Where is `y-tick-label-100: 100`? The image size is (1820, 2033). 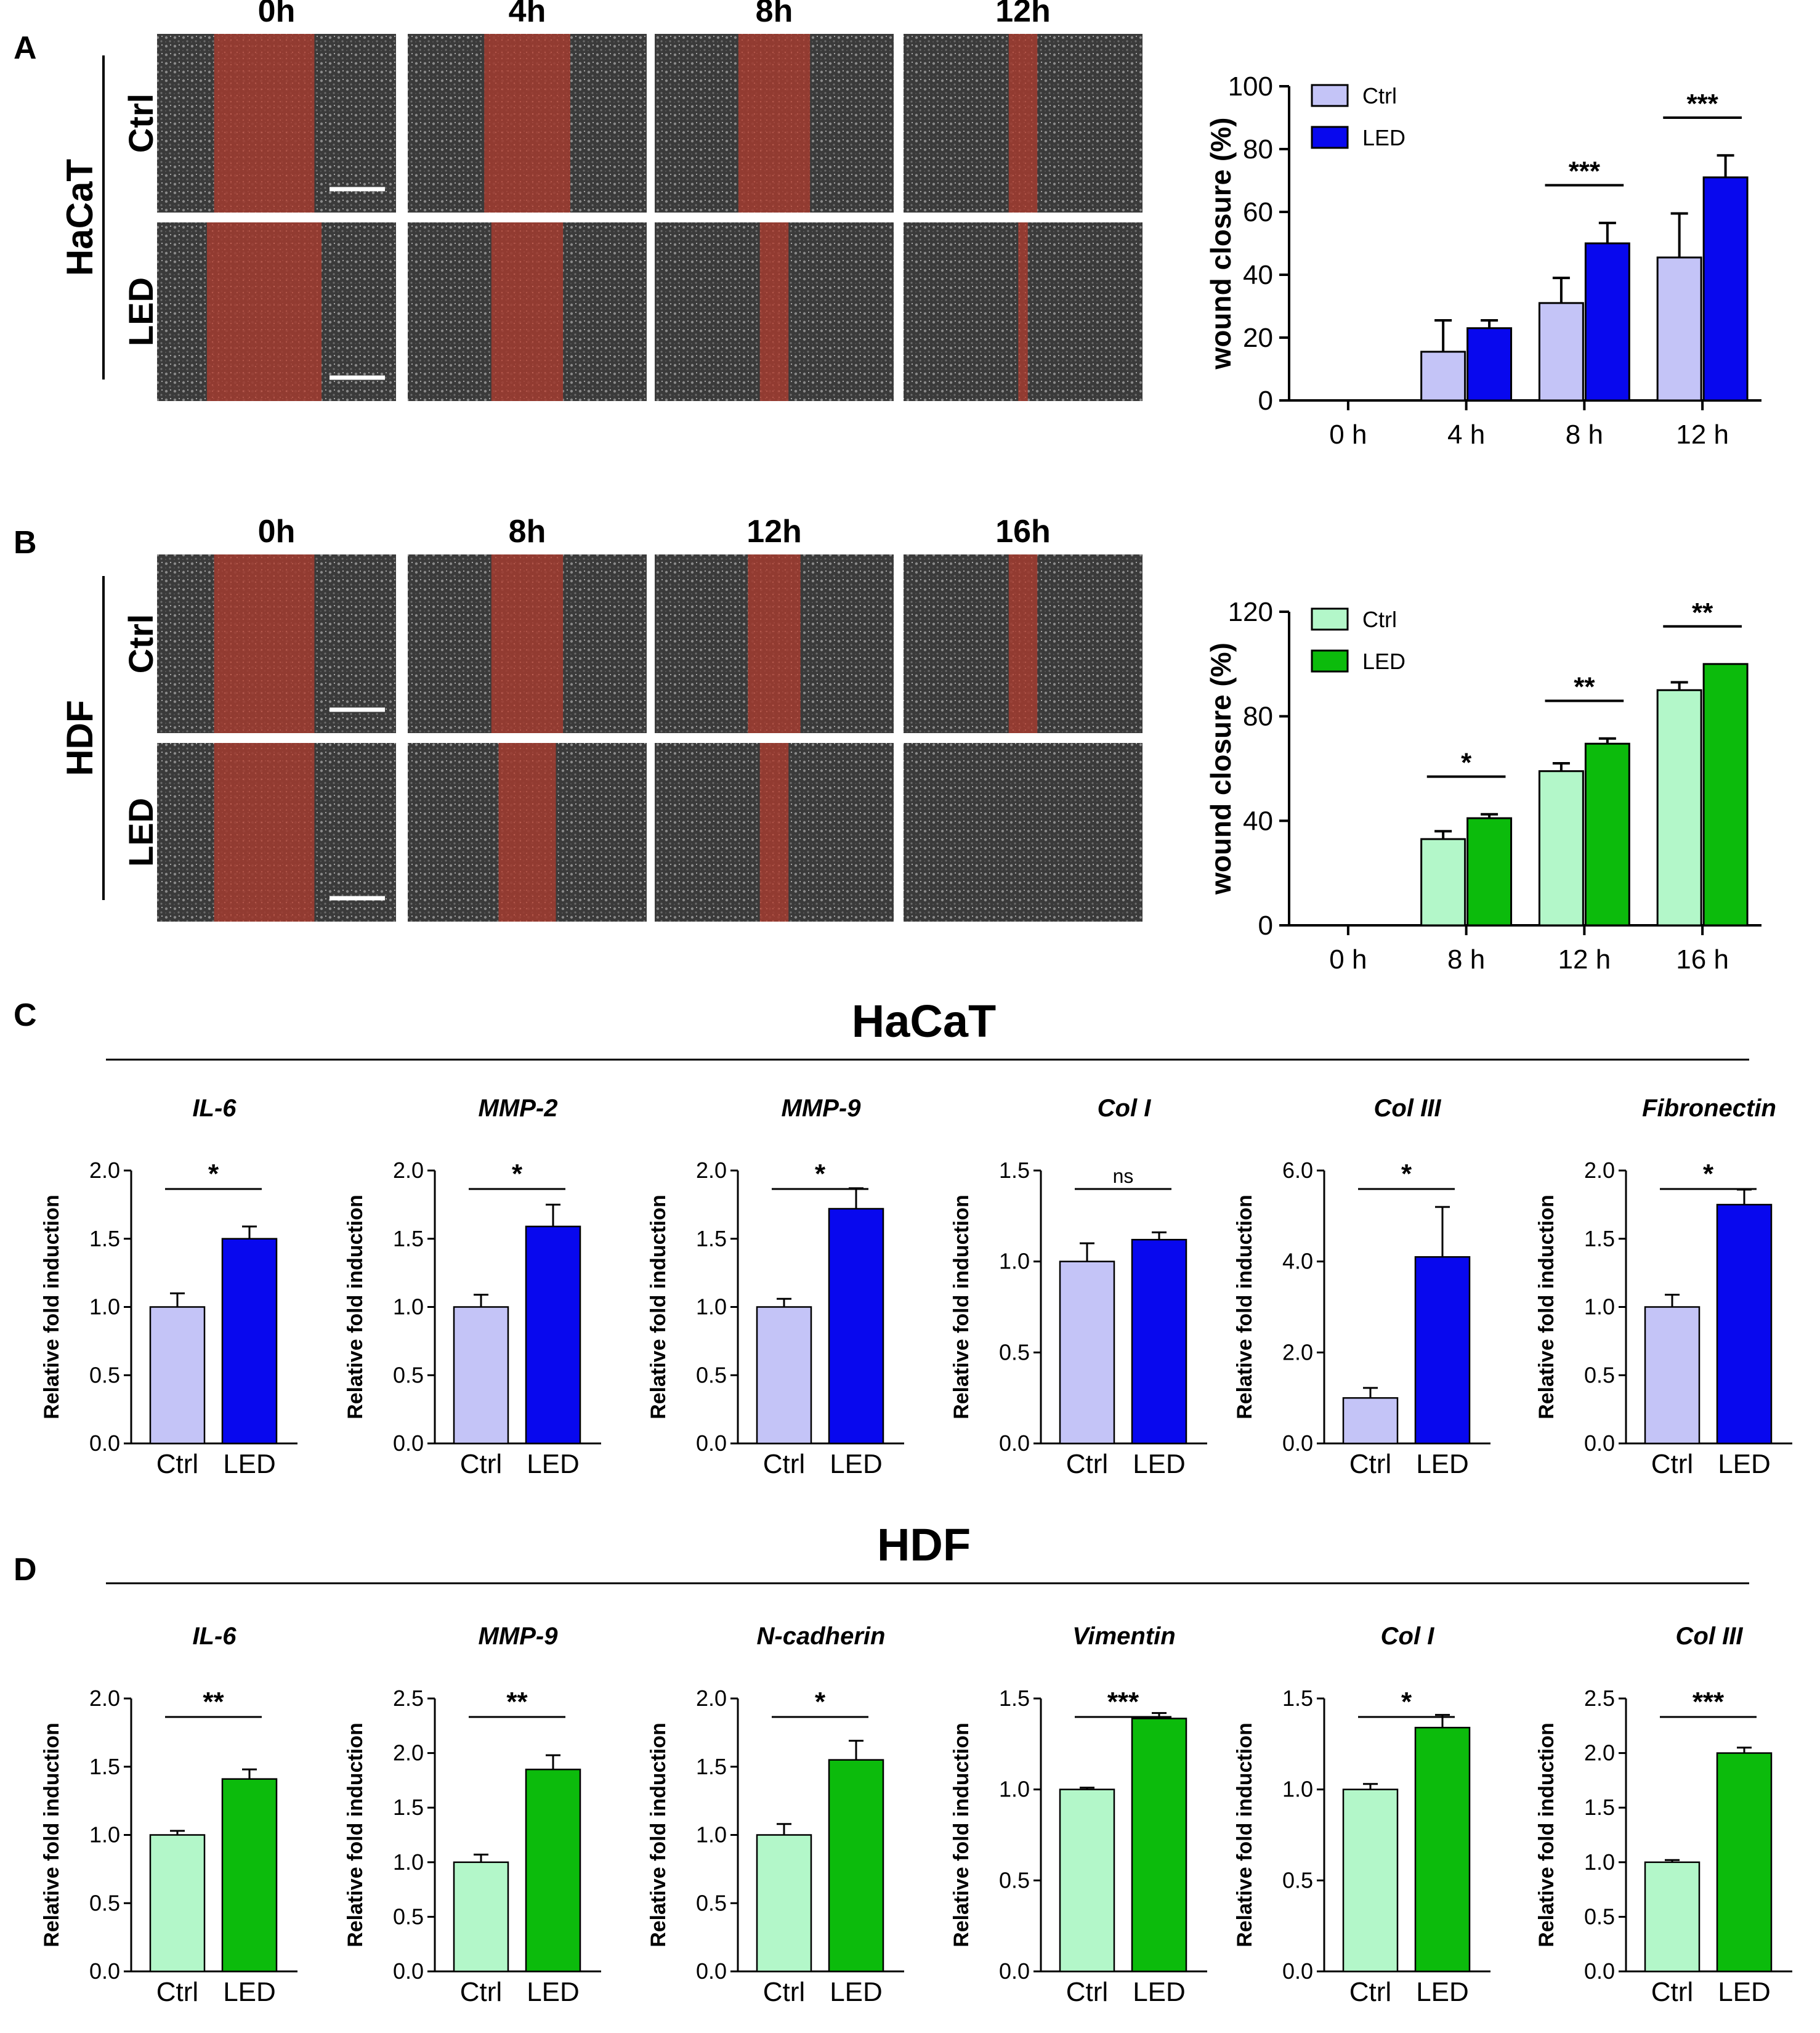
y-tick-label-100: 100 is located at coordinates (1250, 86).